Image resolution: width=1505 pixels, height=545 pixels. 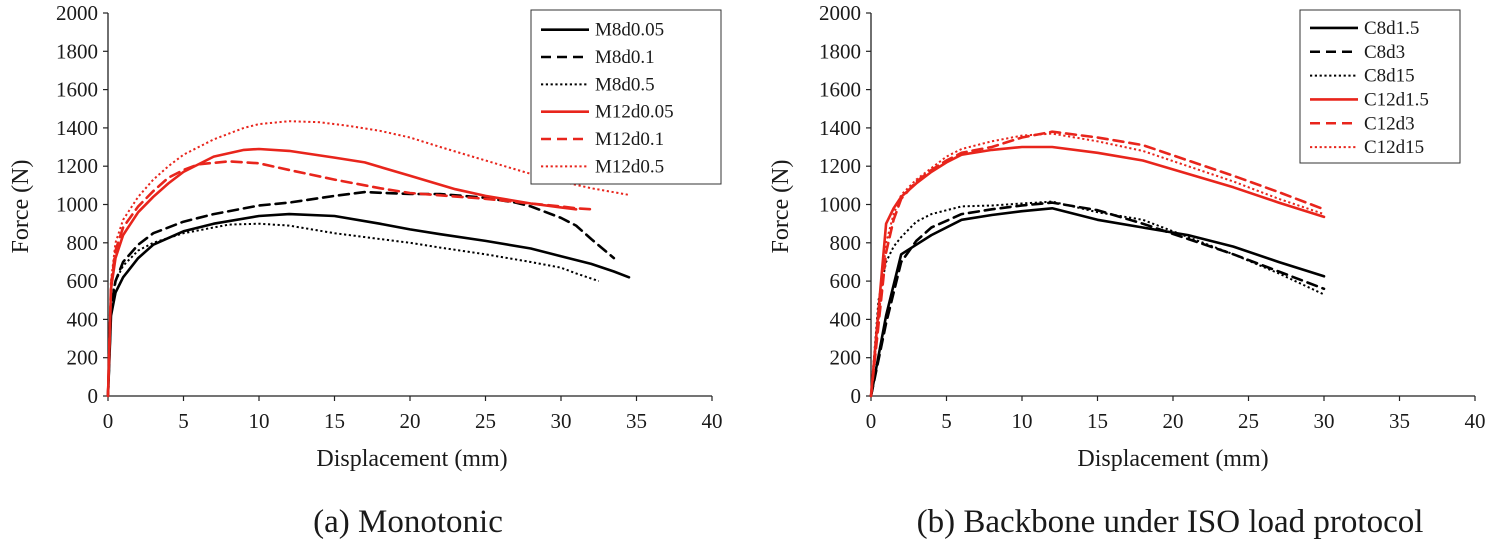 I want to click on legend-label: C8d1.5, so click(x=1391, y=28).